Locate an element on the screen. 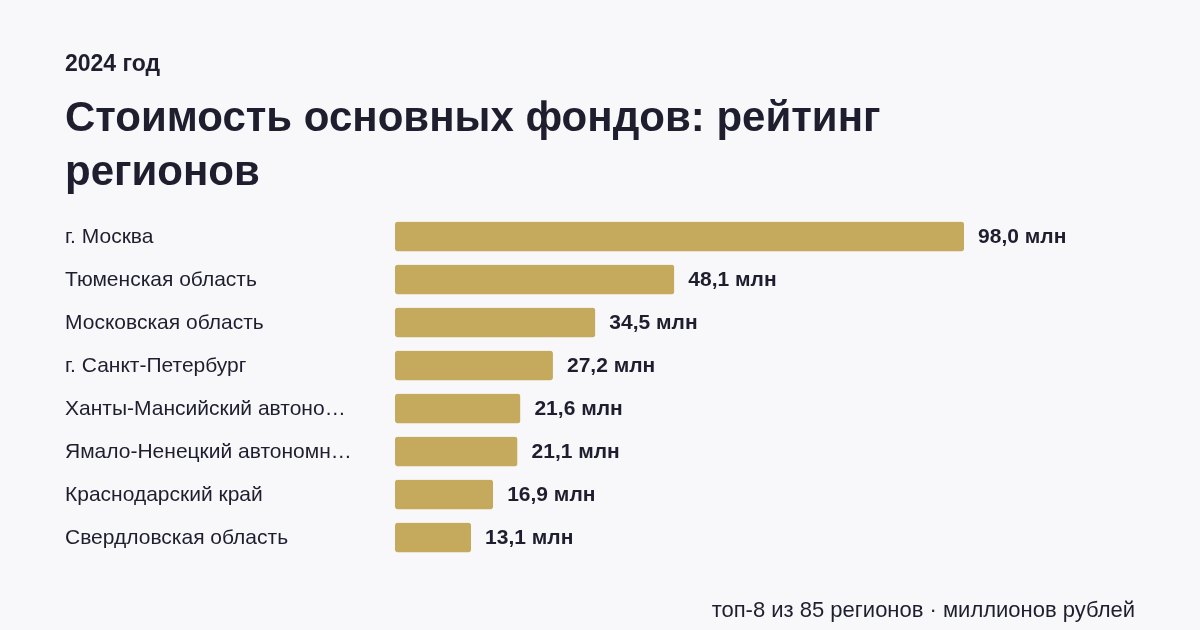  data-label: 16,9 млн is located at coordinates (551, 493).